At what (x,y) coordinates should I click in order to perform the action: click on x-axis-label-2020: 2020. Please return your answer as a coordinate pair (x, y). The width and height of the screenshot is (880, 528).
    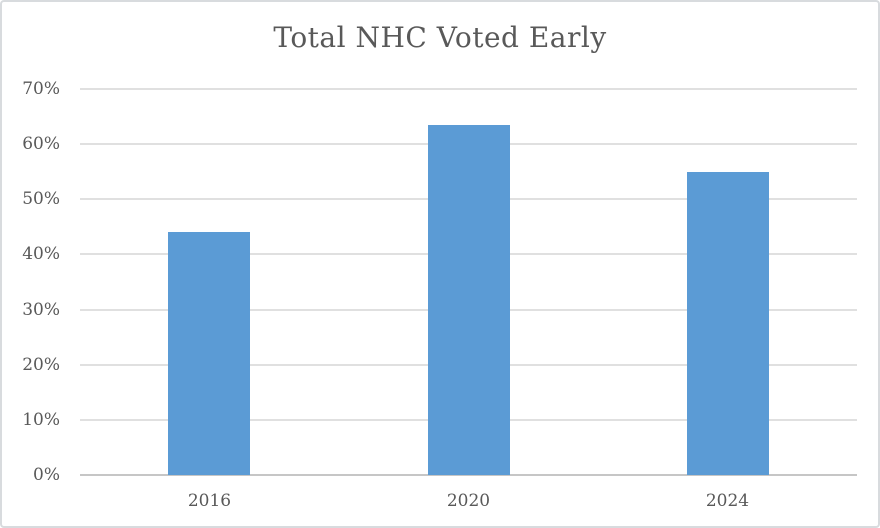
    Looking at the image, I should click on (468, 501).